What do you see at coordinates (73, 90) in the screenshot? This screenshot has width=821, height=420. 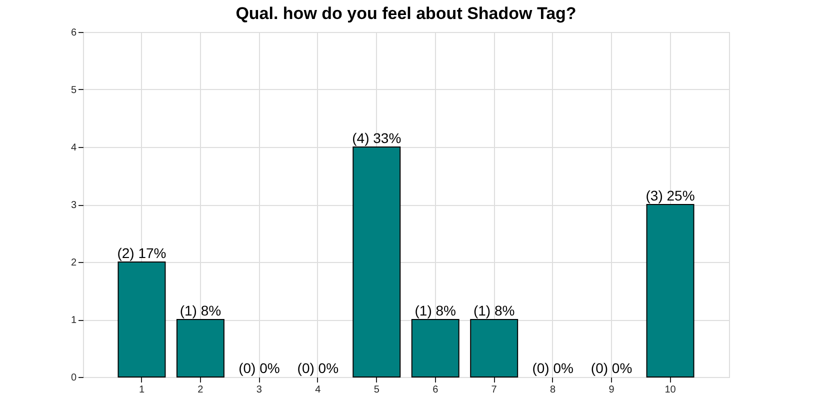 I see `y-tick-label: 5` at bounding box center [73, 90].